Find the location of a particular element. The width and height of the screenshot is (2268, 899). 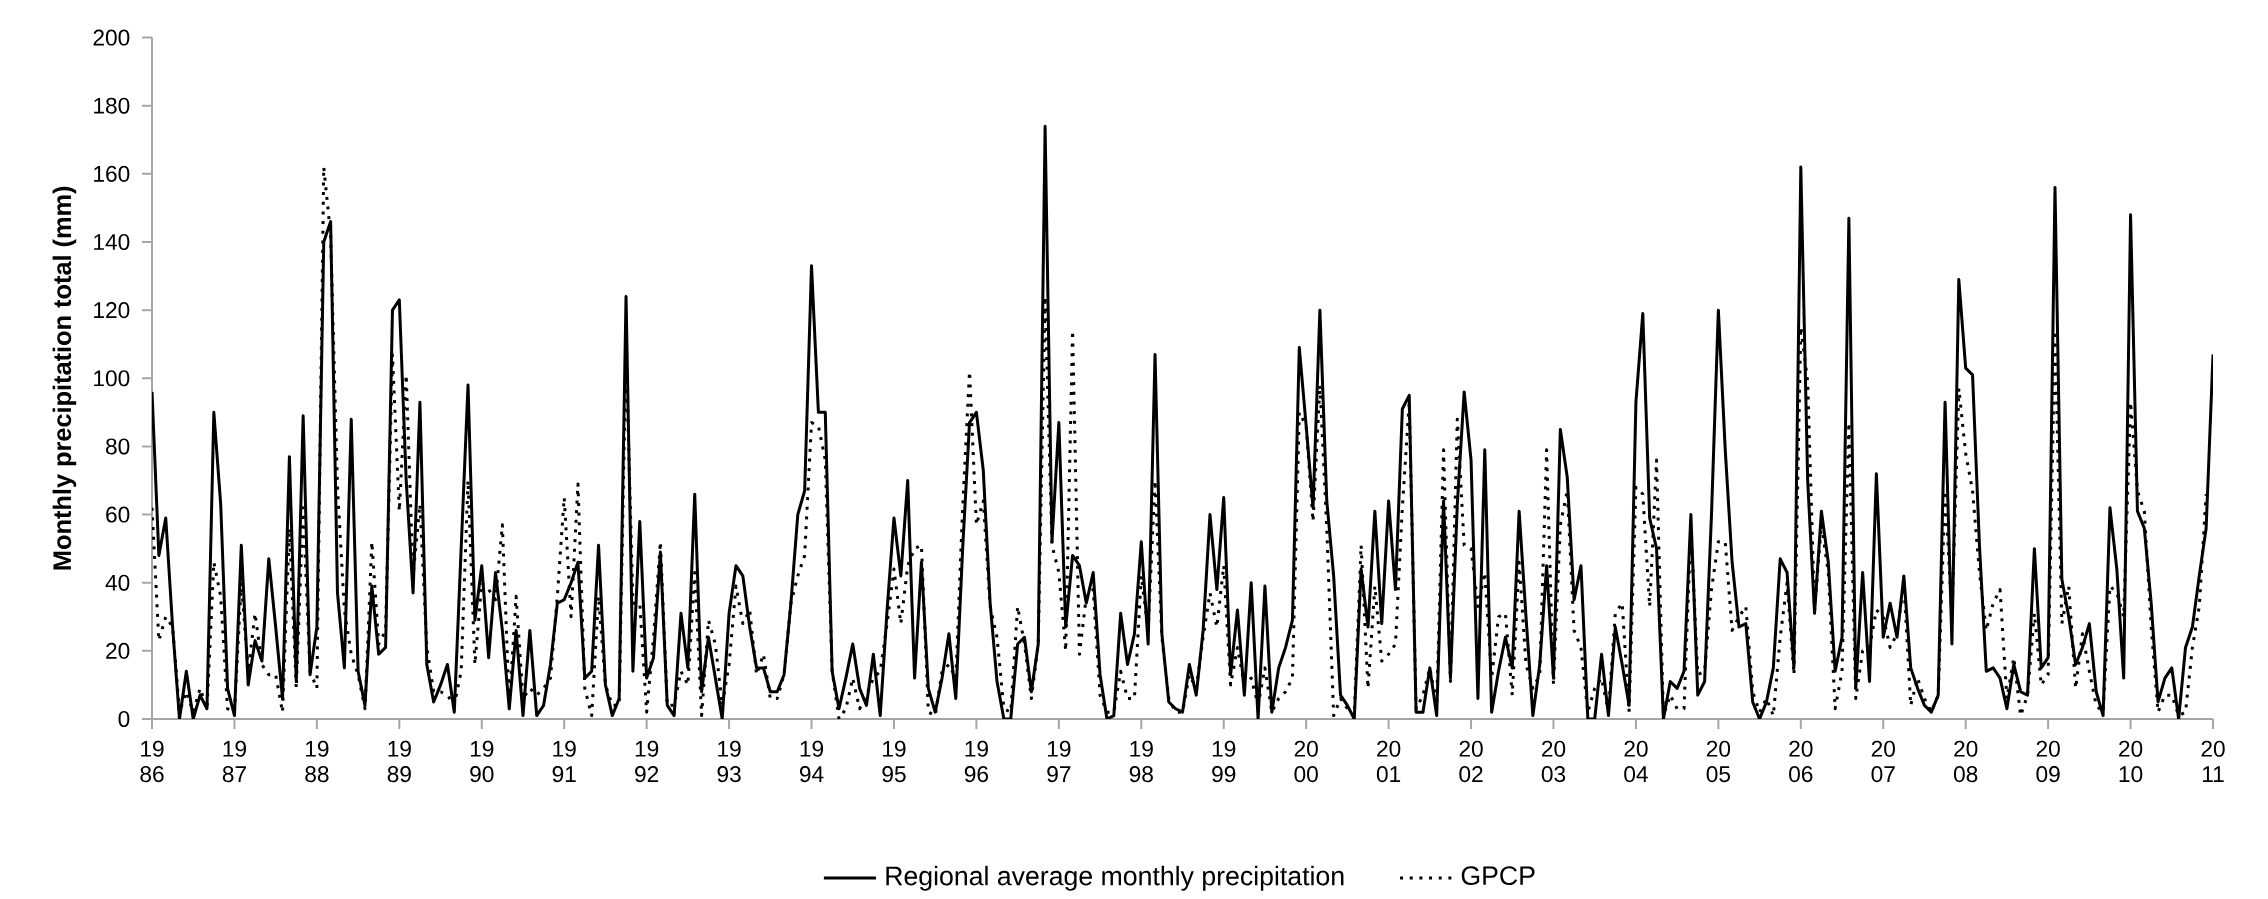

x-tick-label: 19 94 is located at coordinates (811, 761).